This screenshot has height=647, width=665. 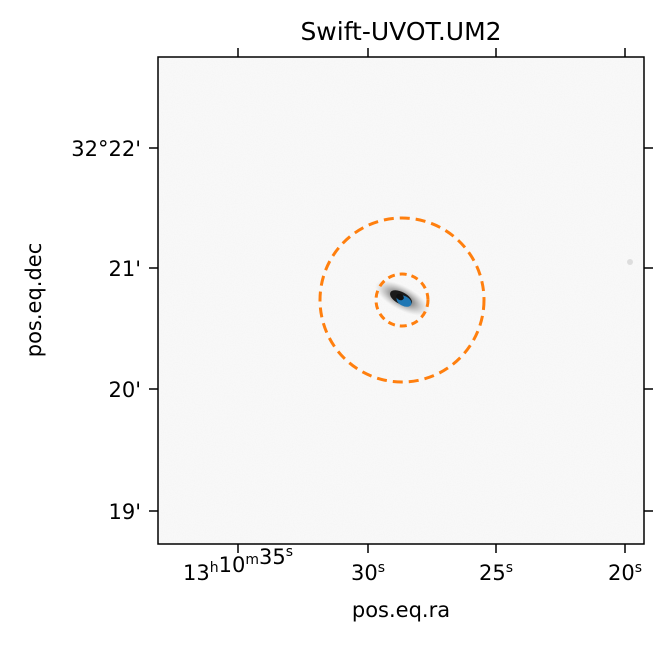 I want to click on faint-source, so click(x=630, y=262).